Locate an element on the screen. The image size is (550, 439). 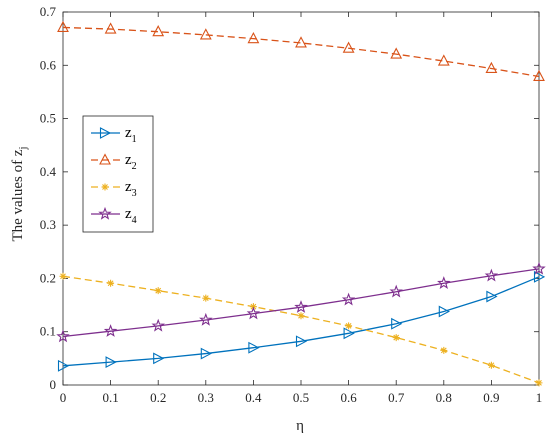
x-tick-label: 0.1 is located at coordinates (110, 397).